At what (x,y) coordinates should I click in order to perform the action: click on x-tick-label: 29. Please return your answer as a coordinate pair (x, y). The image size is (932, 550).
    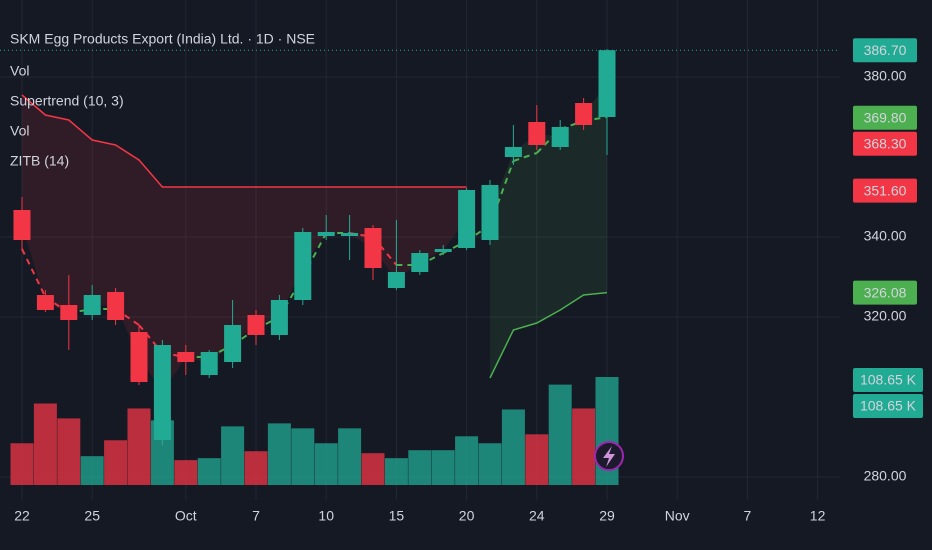
    Looking at the image, I should click on (607, 516).